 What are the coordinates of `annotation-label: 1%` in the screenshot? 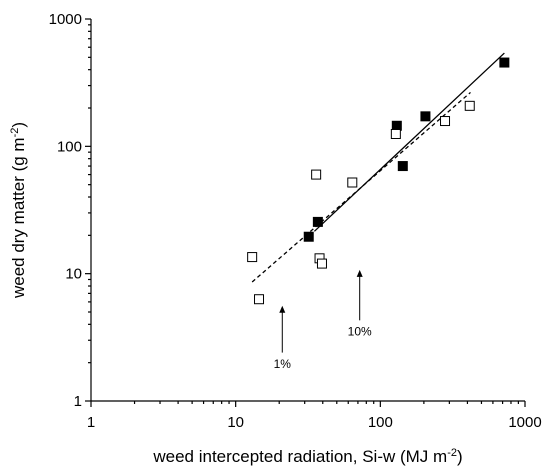 It's located at (283, 364).